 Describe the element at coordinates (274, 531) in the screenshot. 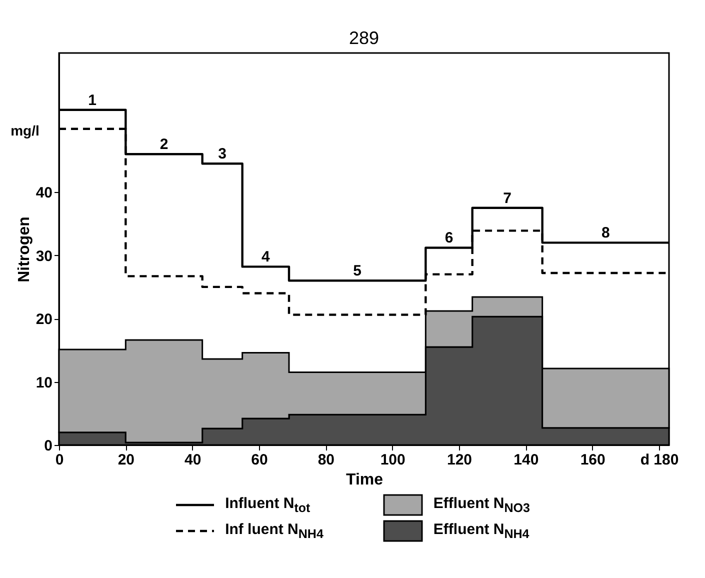

I see `legend-label: Inf luent N$_{NH4}$` at that location.